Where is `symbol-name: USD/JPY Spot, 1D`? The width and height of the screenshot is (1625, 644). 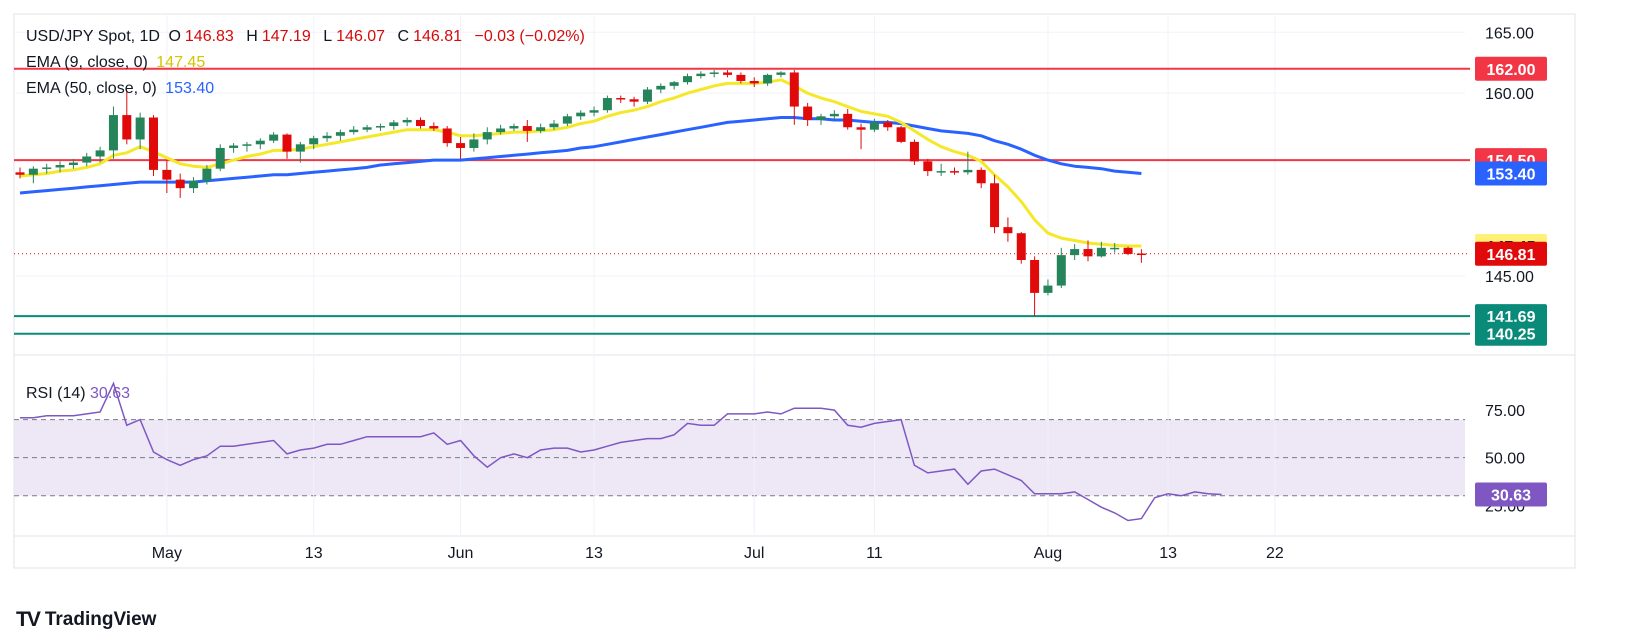 symbol-name: USD/JPY Spot, 1D is located at coordinates (93, 36).